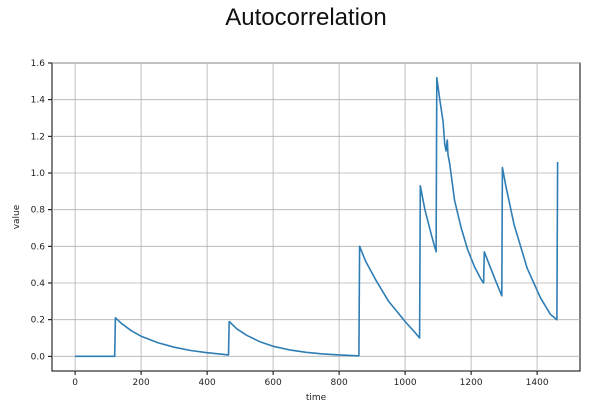  Describe the element at coordinates (38, 247) in the screenshot. I see `y-tick-label: 0.6` at that location.